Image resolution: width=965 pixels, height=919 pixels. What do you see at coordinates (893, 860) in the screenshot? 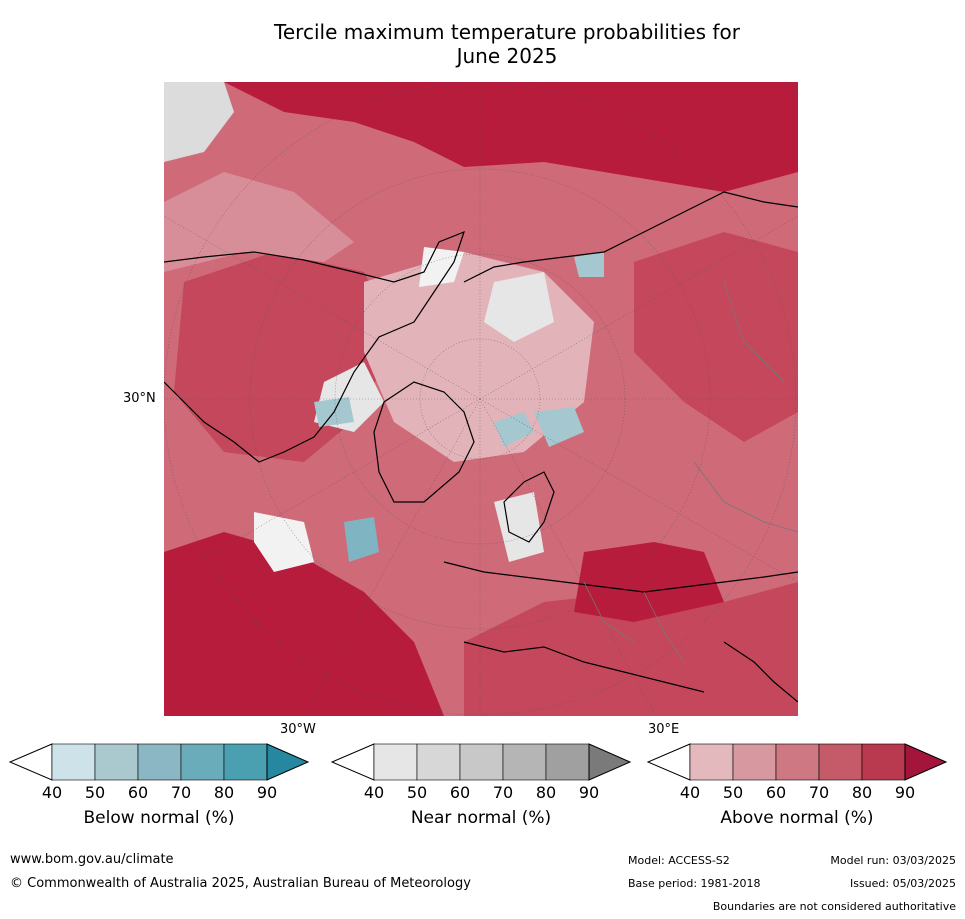
I see `footer-model-run: Model run: 03/03/2025` at bounding box center [893, 860].